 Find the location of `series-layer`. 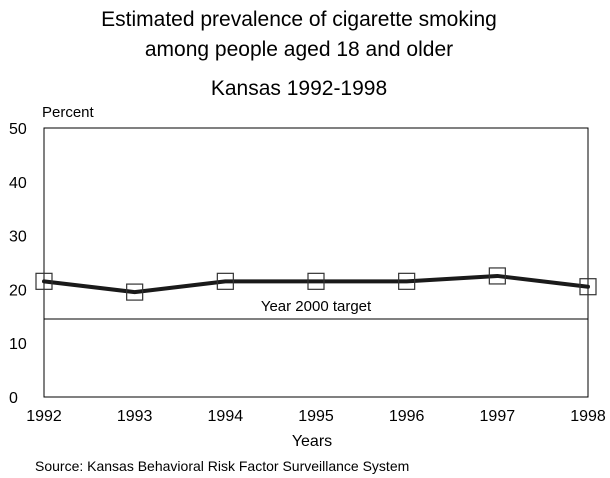

series-layer is located at coordinates (316, 284).